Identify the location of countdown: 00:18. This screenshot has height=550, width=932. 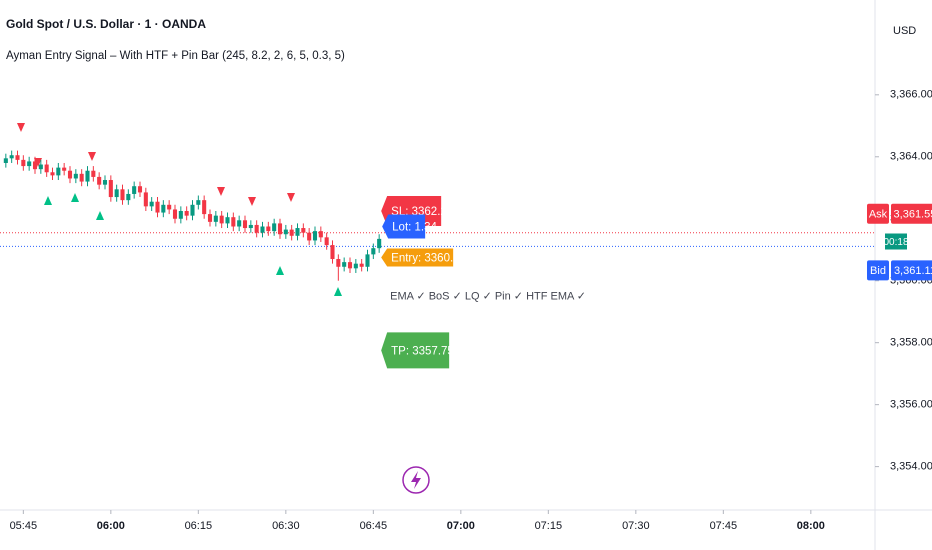
(895, 242).